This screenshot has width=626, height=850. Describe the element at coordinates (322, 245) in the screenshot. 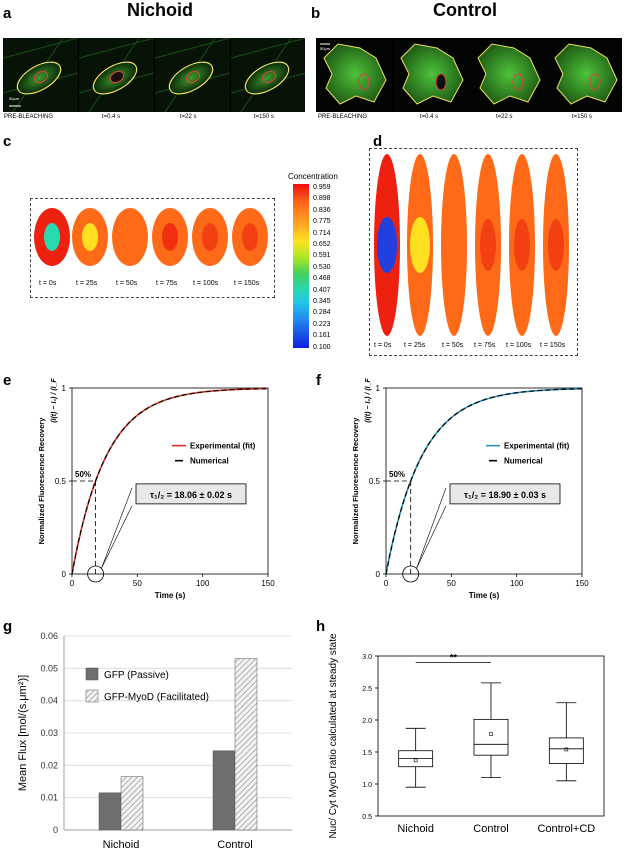

I see `colorbar-tick: 0.652` at that location.